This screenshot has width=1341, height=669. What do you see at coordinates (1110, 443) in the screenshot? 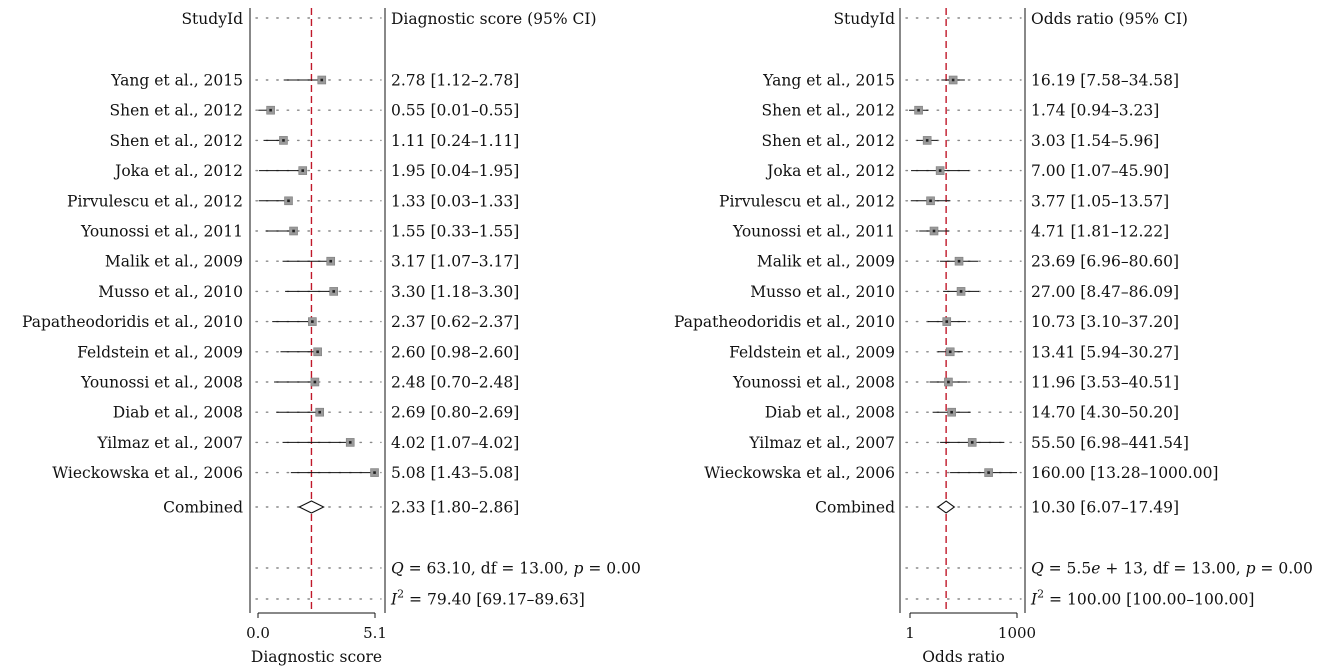
I see `study-estimate-label: 55.50 [6.98–441.54]` at bounding box center [1110, 443].